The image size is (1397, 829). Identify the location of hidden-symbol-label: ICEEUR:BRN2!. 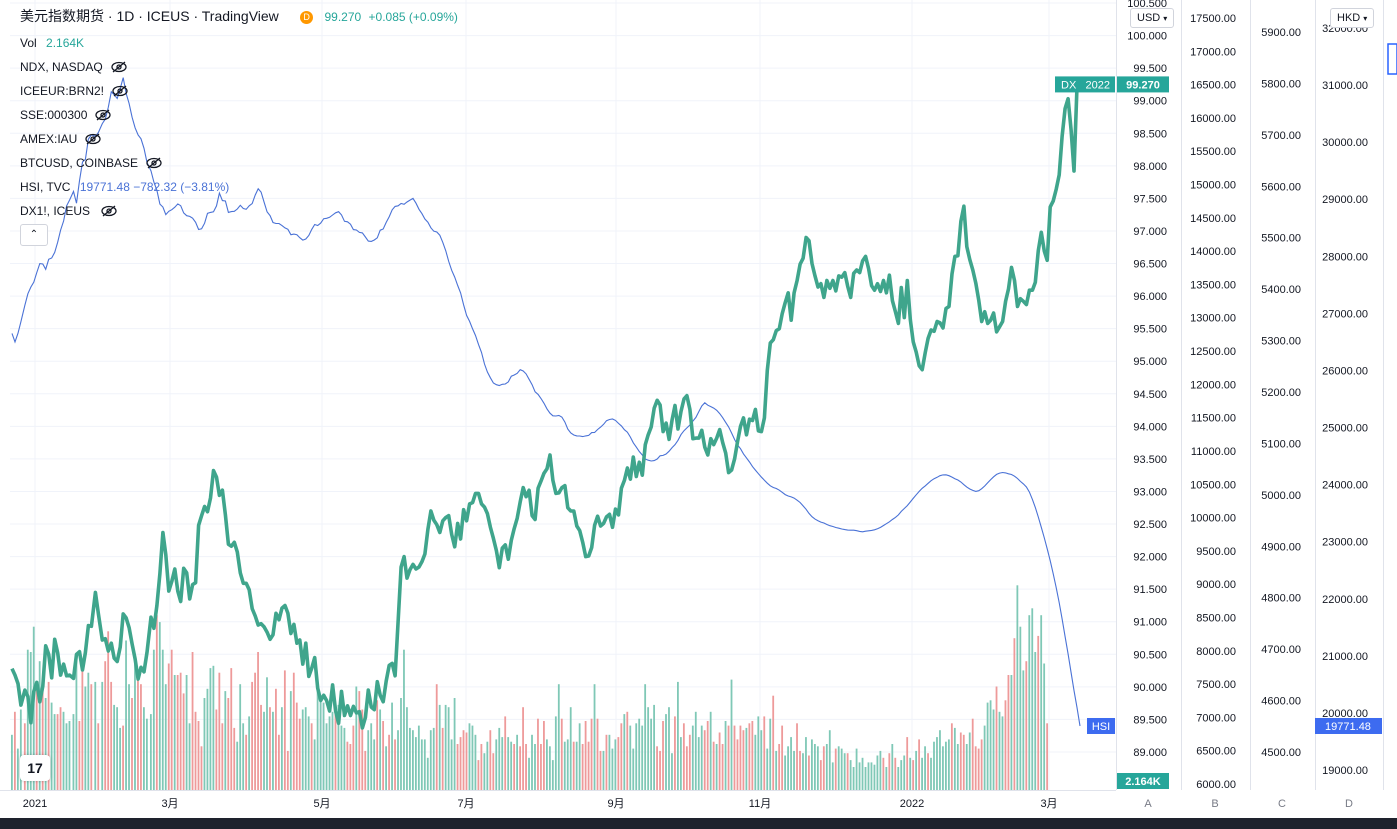
(62, 91).